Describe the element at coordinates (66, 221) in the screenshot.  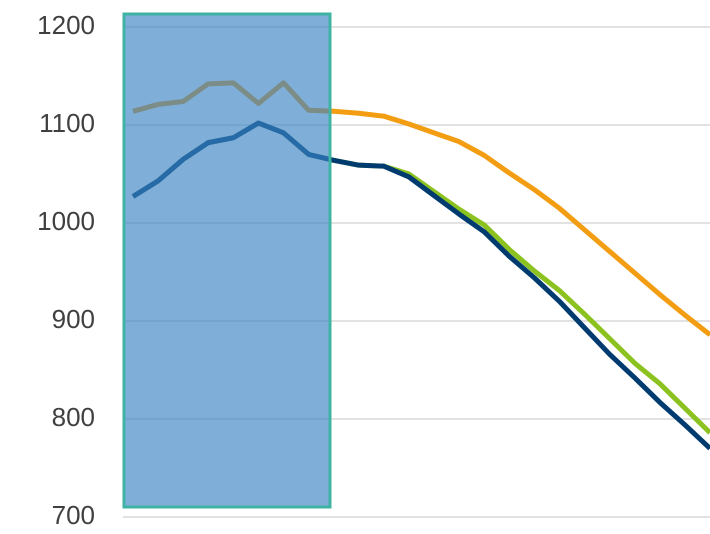
I see `y-tick-label: 1000` at that location.